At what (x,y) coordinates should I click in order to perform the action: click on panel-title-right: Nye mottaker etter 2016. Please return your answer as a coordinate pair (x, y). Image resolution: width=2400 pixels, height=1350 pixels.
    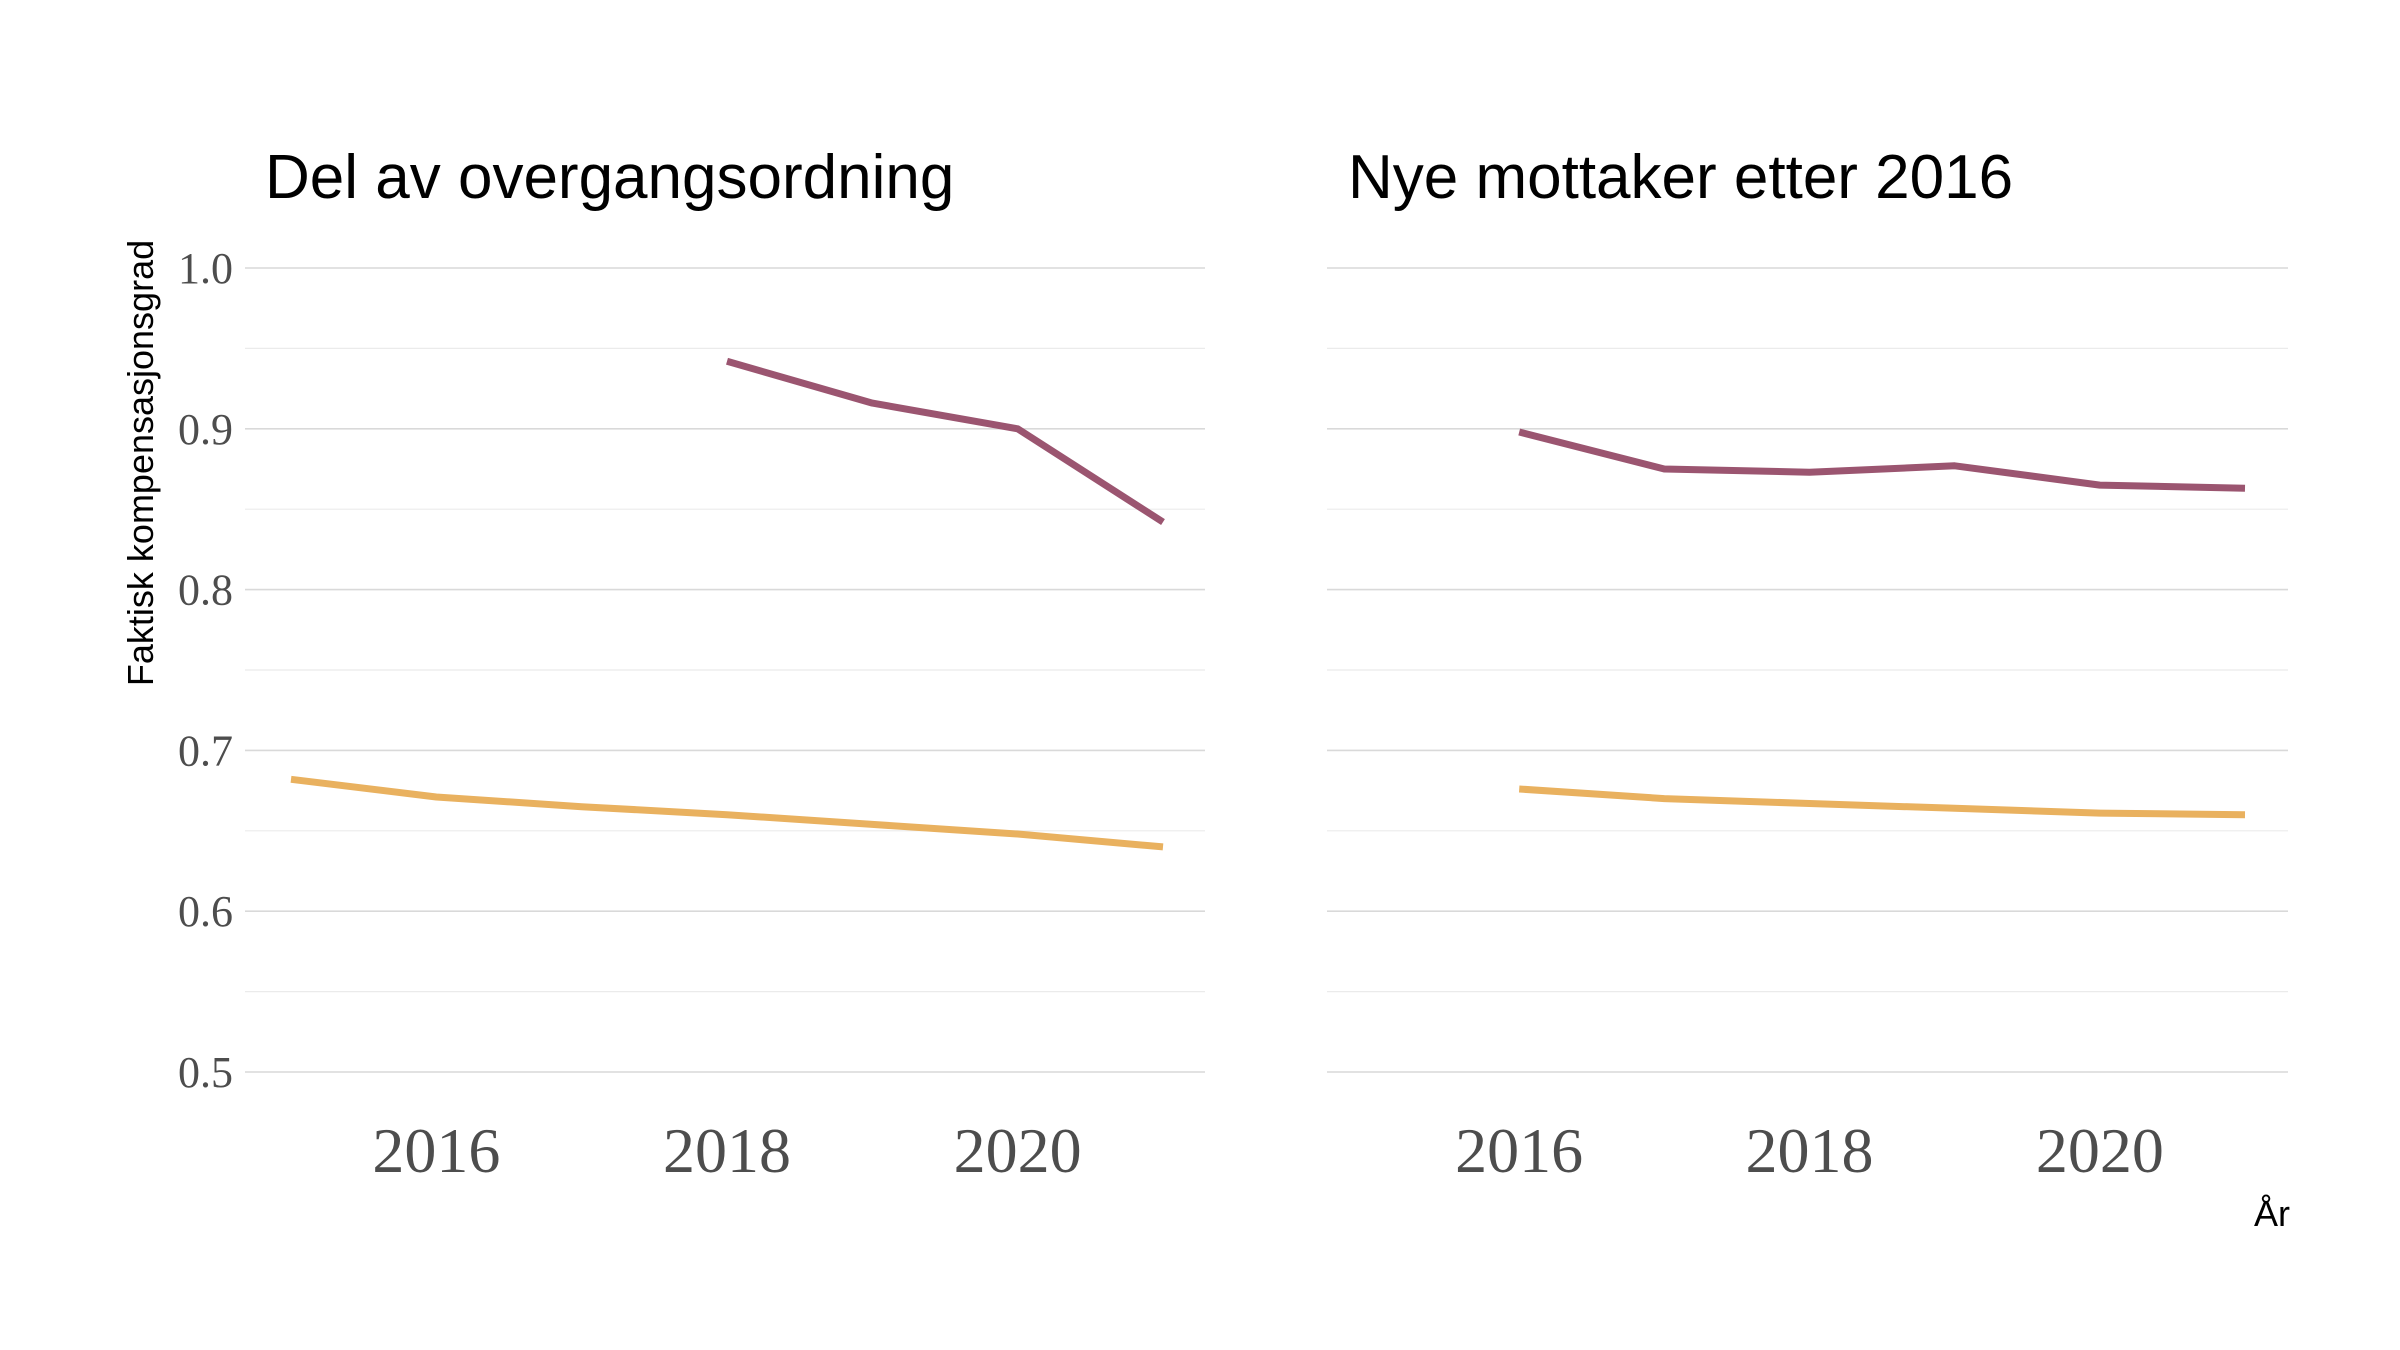
    Looking at the image, I should click on (1680, 177).